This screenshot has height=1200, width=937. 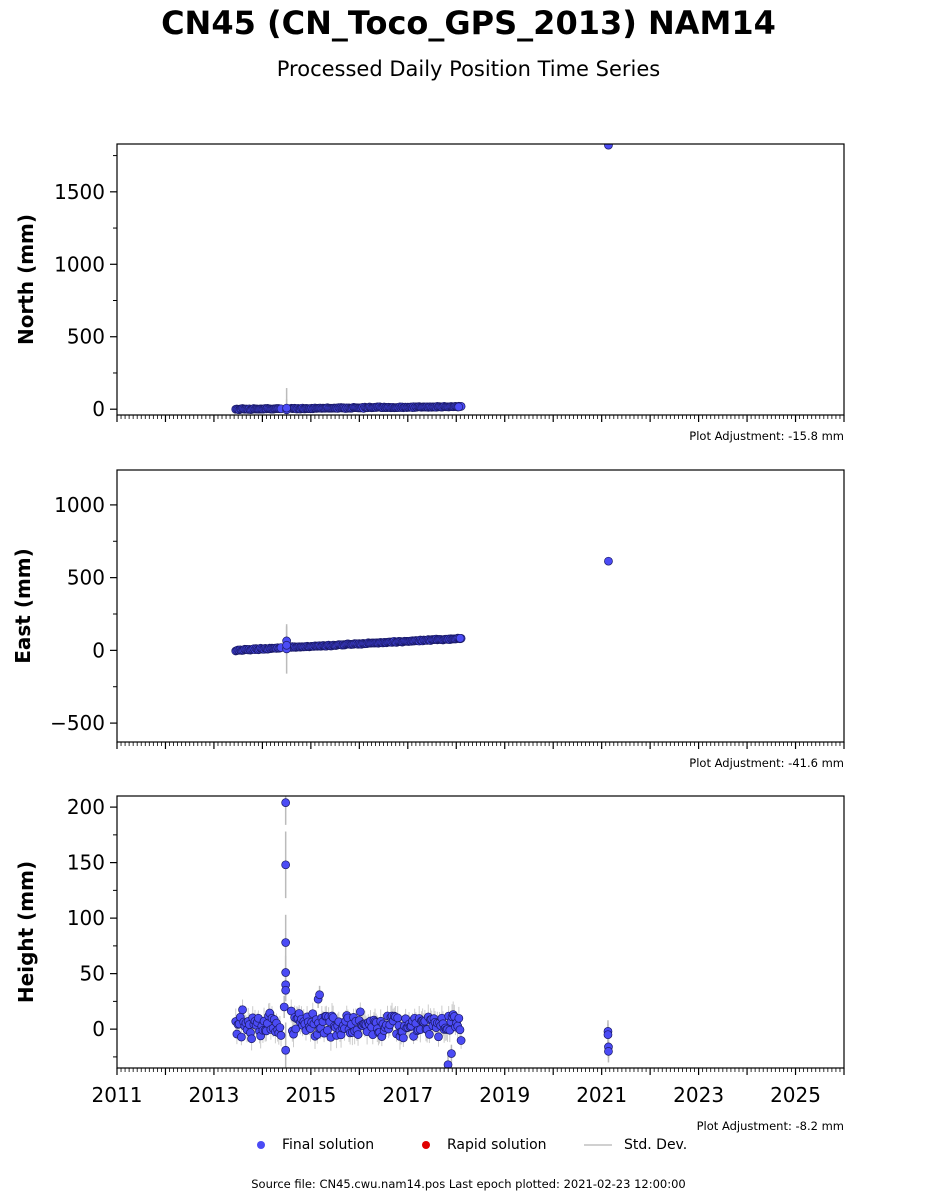 I want to click on east-ytick-label: 0, so click(x=98, y=650).